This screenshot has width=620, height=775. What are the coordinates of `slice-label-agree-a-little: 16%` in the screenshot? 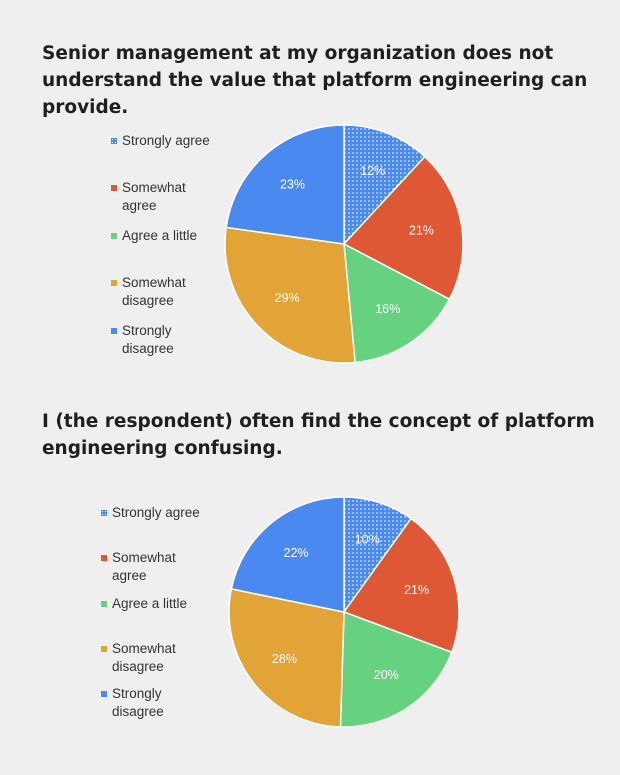 It's located at (387, 309).